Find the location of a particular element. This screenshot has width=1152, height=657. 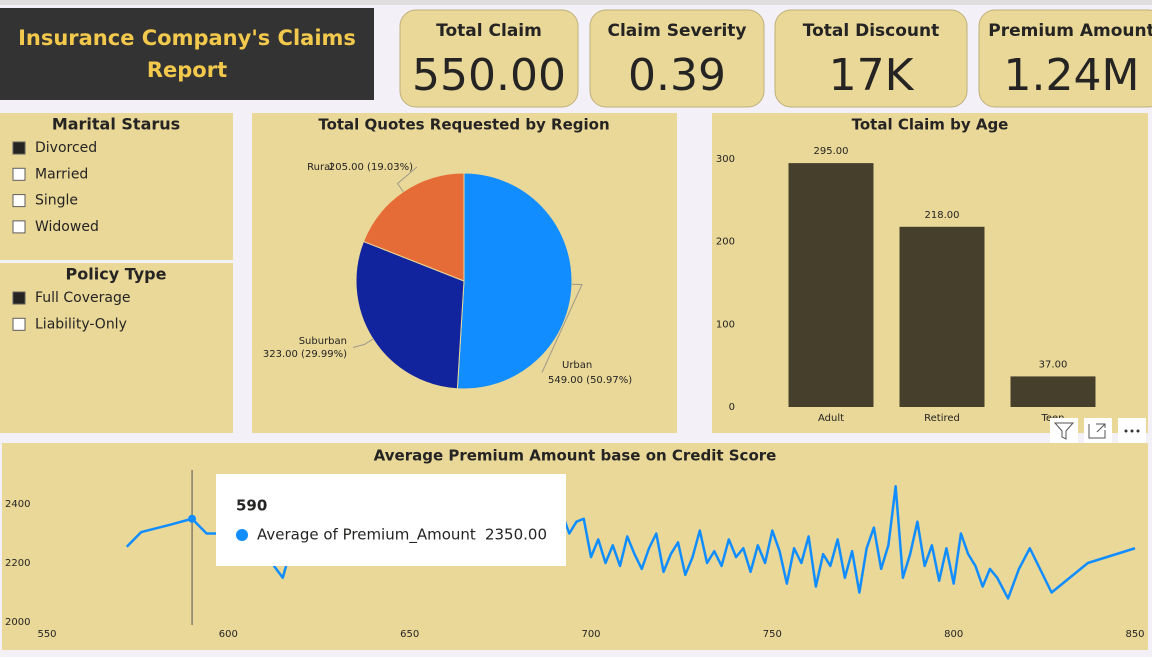

tooltip-title: 590 is located at coordinates (251, 506).